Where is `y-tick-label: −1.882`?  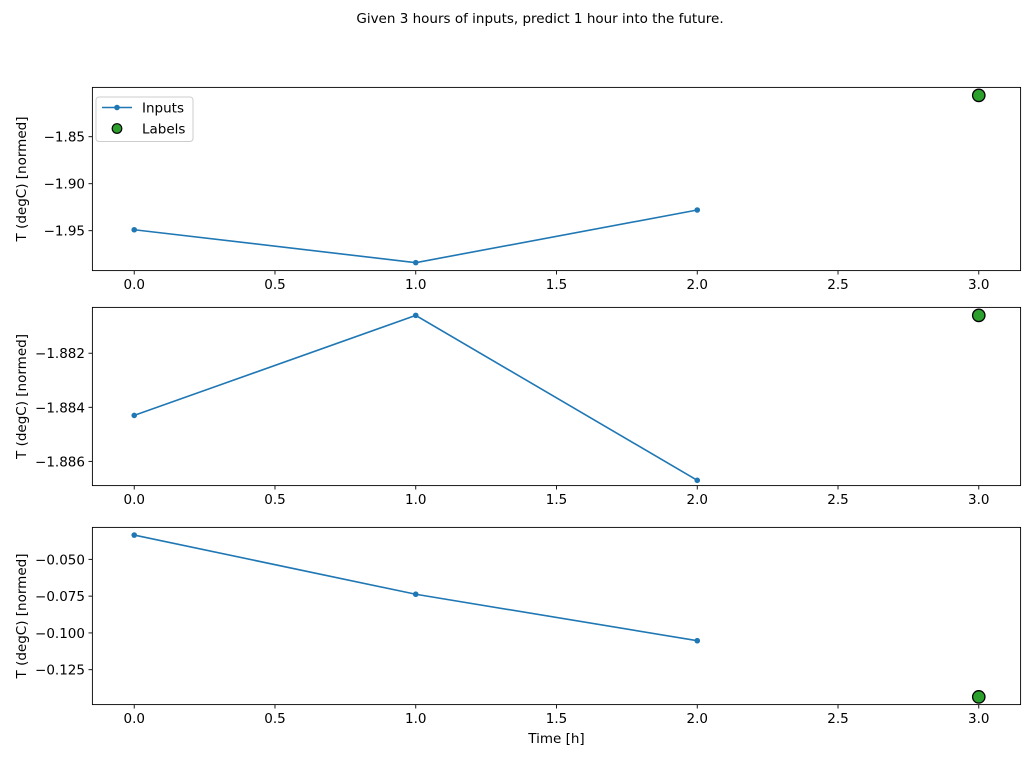 y-tick-label: −1.882 is located at coordinates (60, 354).